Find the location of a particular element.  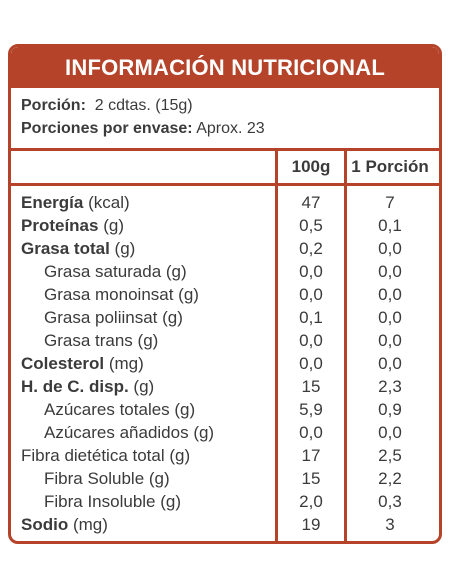

nutrient-label: Grasa trans (g) is located at coordinates (101, 341).